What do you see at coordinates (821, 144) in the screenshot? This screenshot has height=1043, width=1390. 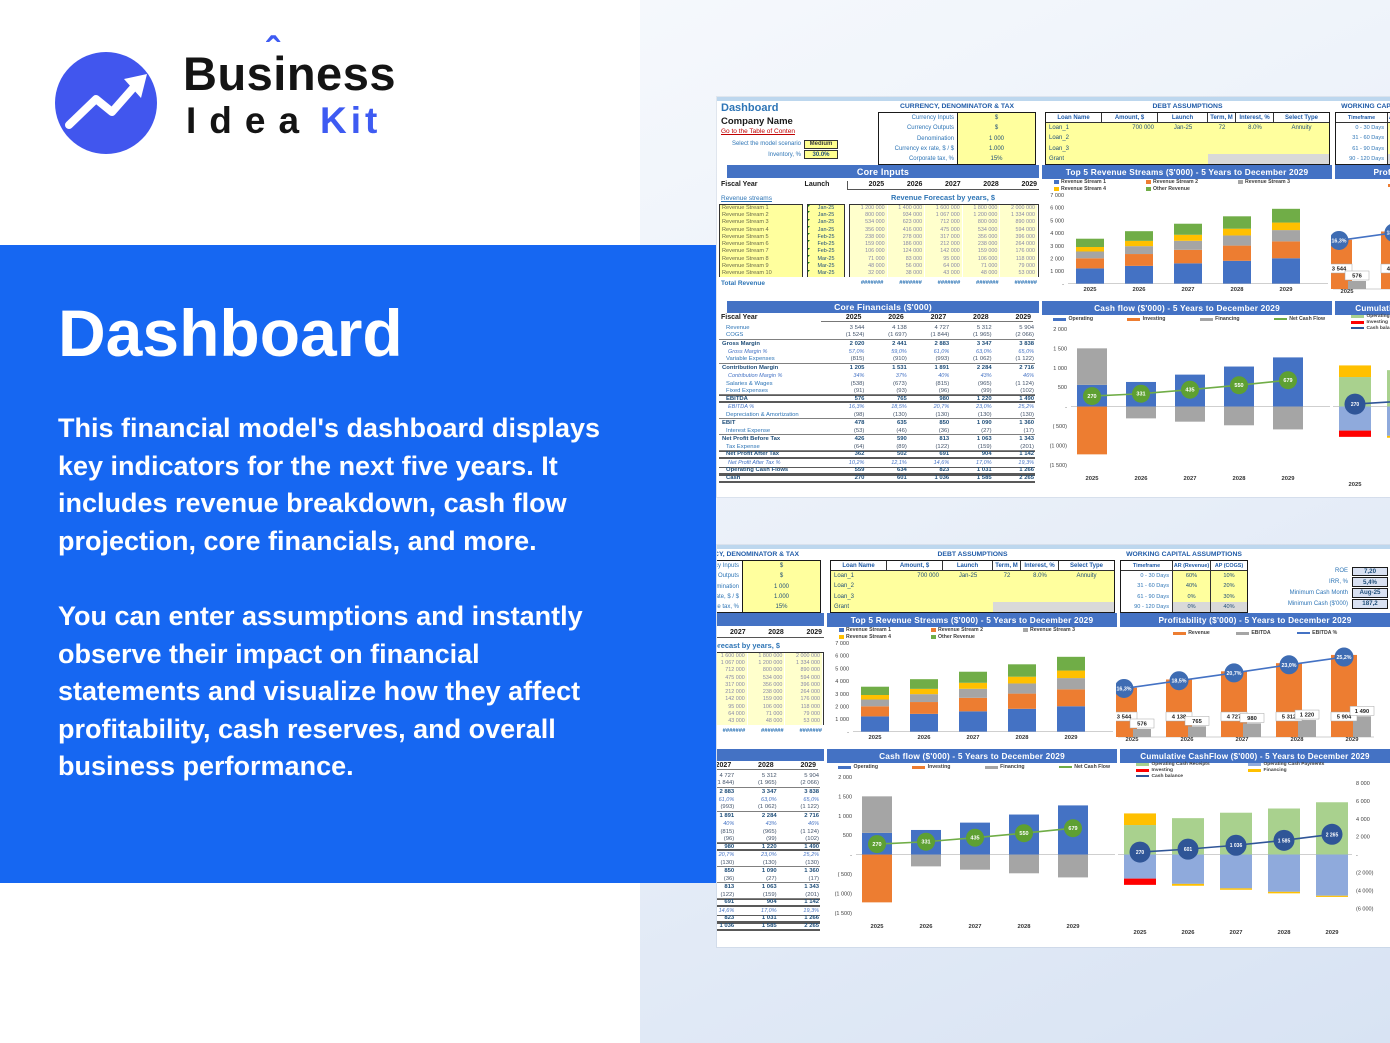 I see `scenario-select: Medium` at bounding box center [821, 144].